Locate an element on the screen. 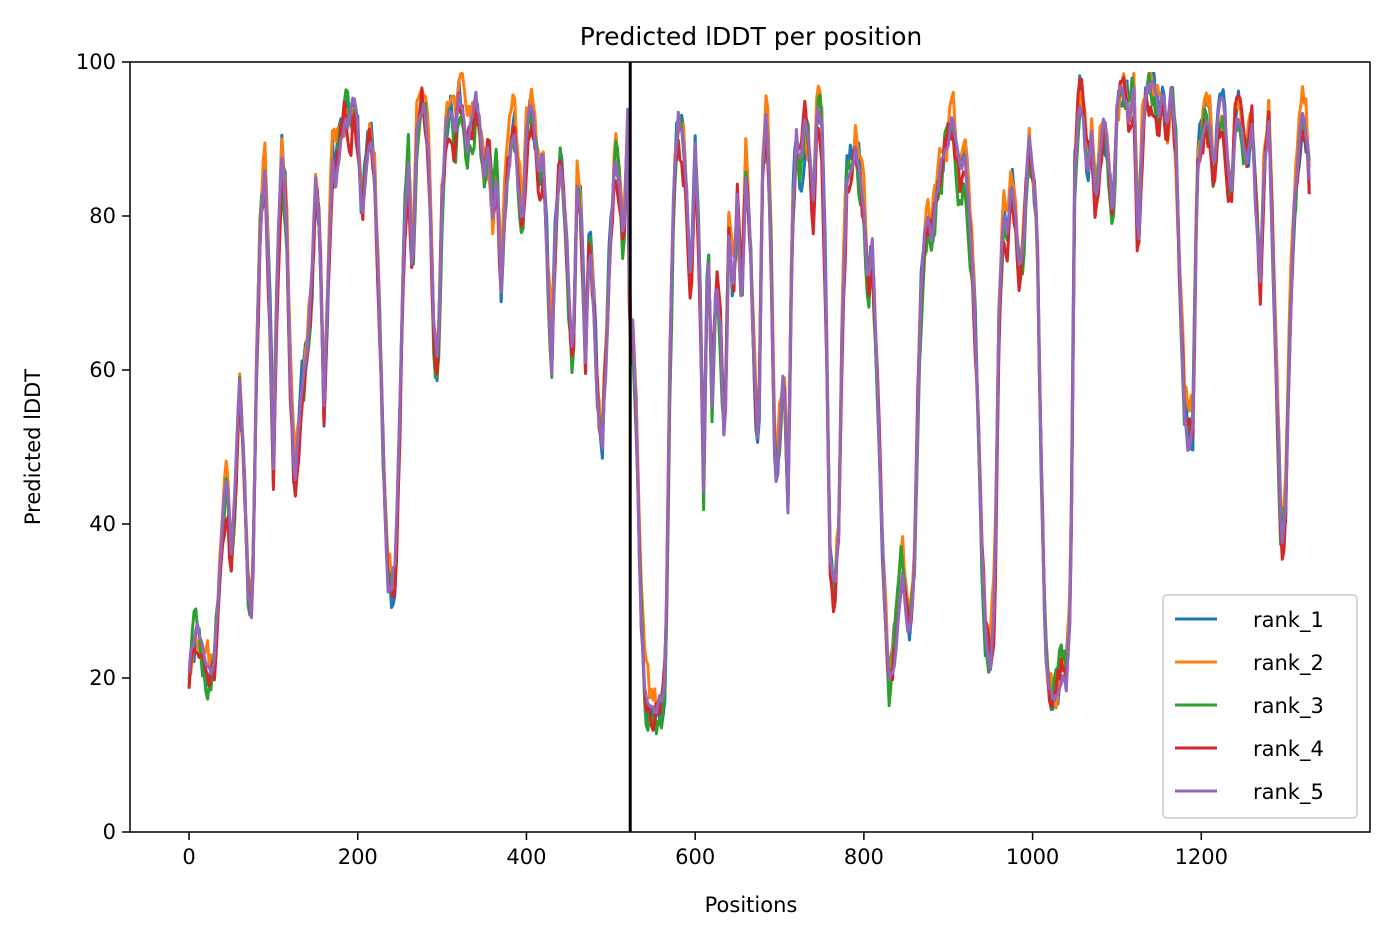 The height and width of the screenshot is (939, 1391). legend: rank_1 rank_2 rank_3 rank_4 rank_5 is located at coordinates (1260, 706).